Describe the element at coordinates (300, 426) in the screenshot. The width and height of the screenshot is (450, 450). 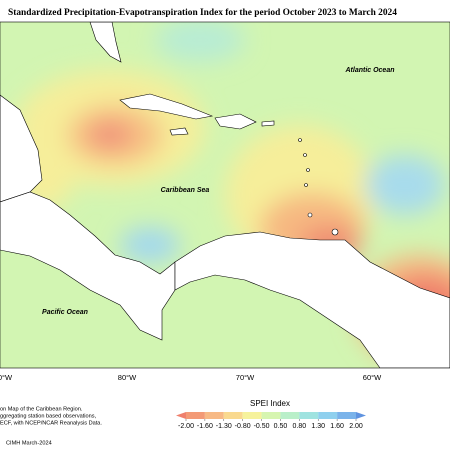
I see `legend-tick-label: 0.80` at that location.